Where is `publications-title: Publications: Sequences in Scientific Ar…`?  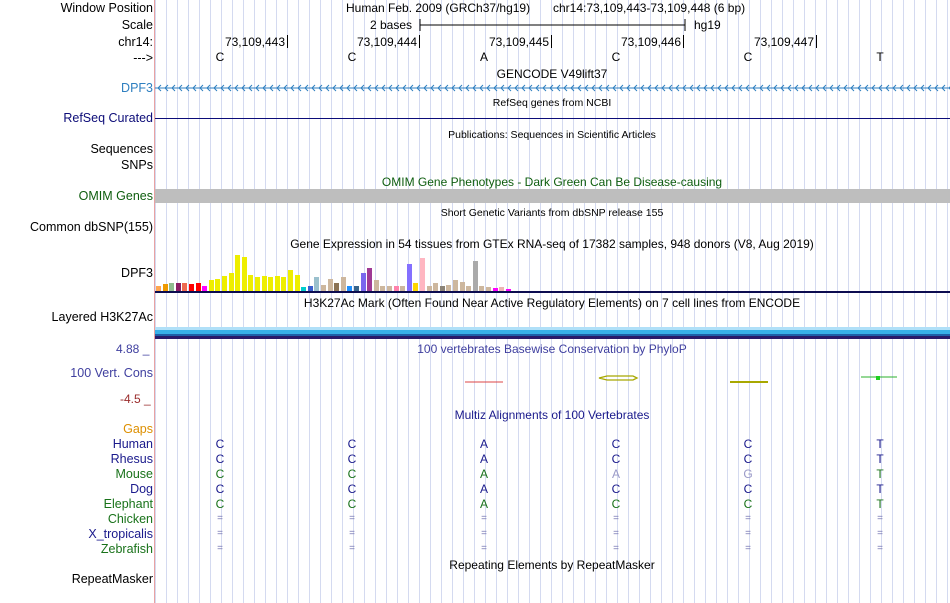 publications-title: Publications: Sequences in Scientific Ar… is located at coordinates (552, 135).